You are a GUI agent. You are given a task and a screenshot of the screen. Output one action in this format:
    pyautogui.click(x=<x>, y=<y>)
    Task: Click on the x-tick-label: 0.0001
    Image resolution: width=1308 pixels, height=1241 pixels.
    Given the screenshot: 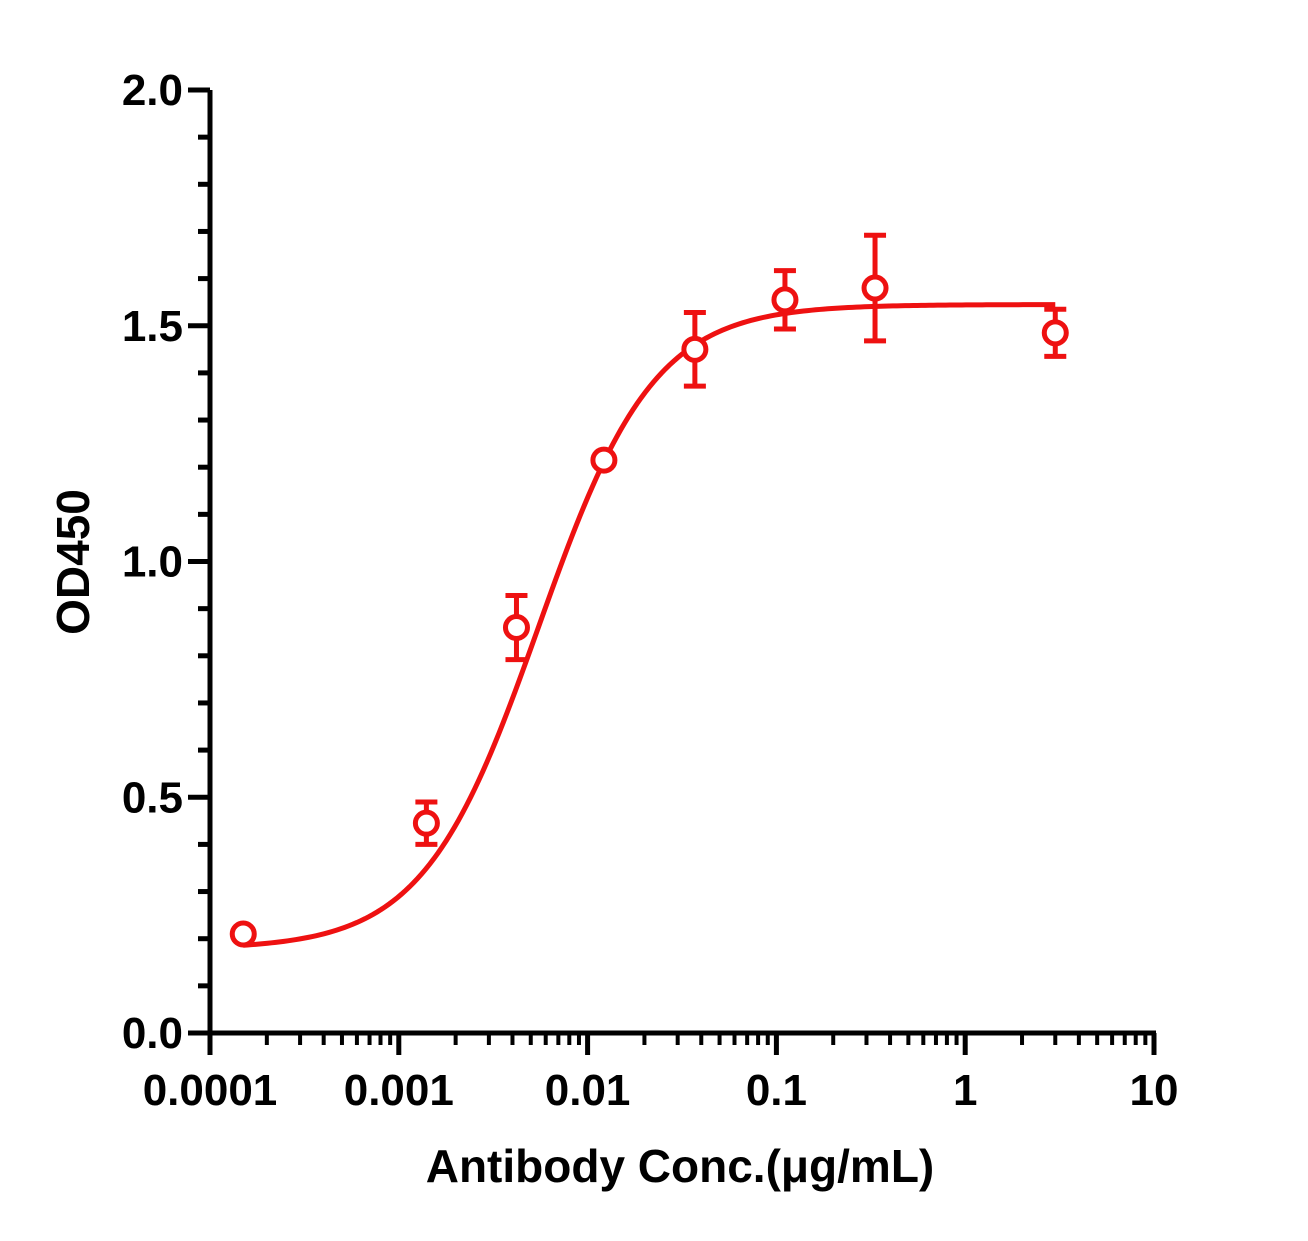 What is the action you would take?
    pyautogui.click(x=210, y=1090)
    